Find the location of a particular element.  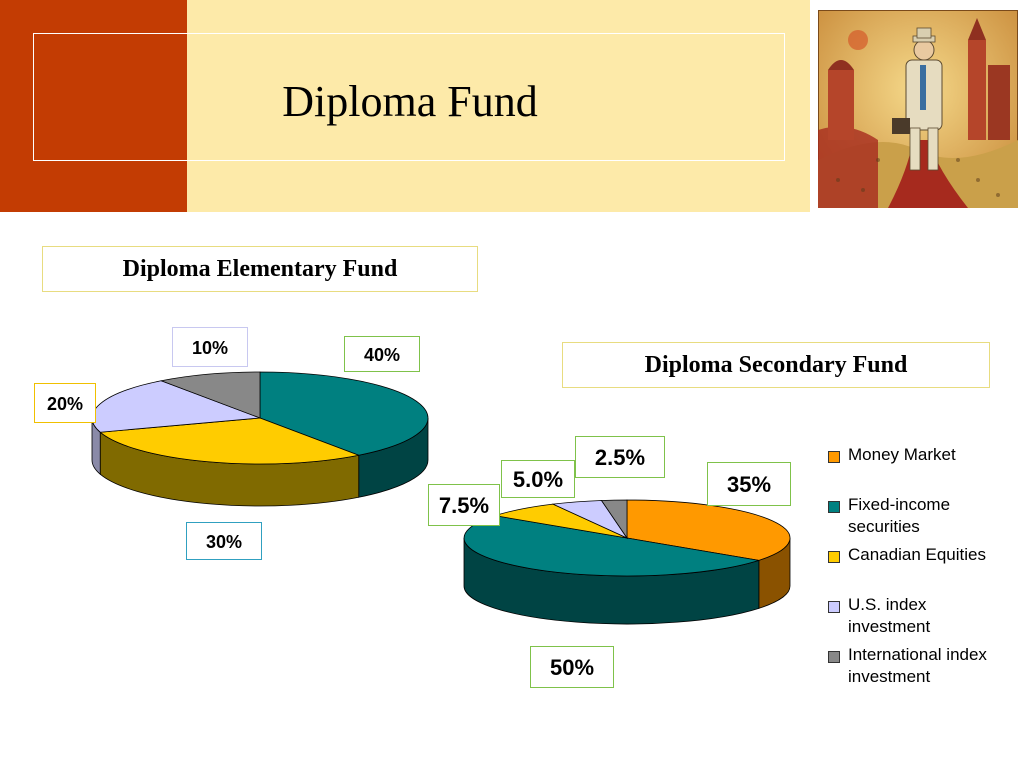

legend-label: Canadian Equities is located at coordinates (917, 554).